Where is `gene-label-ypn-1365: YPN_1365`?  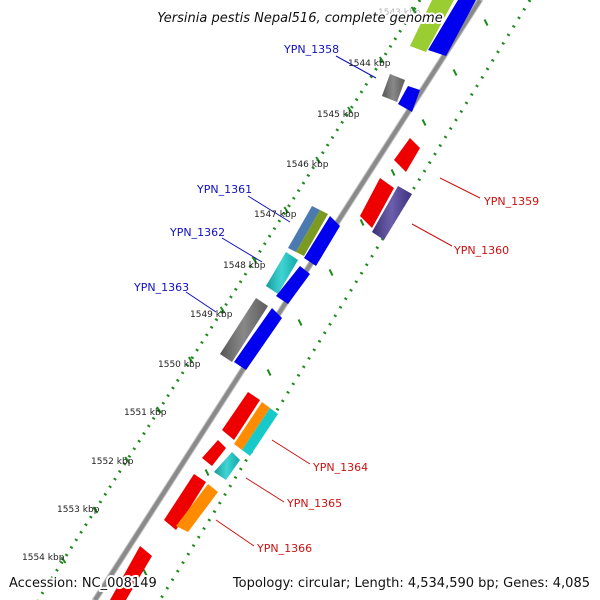 gene-label-ypn-1365: YPN_1365 is located at coordinates (314, 503).